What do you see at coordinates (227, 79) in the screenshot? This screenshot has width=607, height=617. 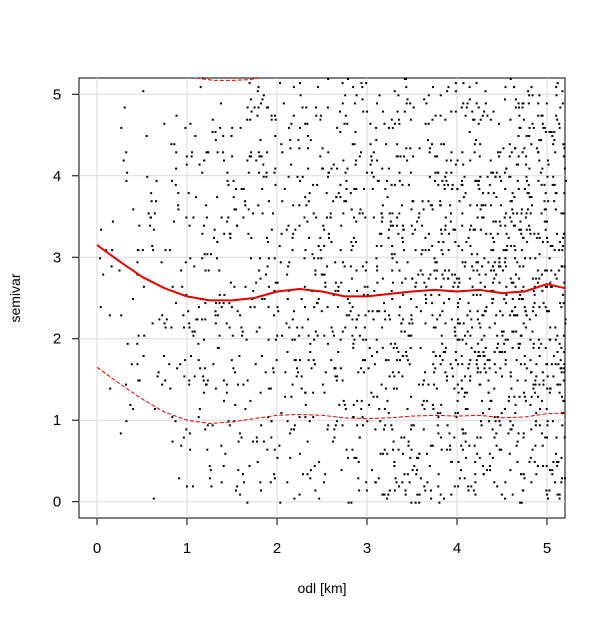 I see `smooth-band-line` at bounding box center [227, 79].